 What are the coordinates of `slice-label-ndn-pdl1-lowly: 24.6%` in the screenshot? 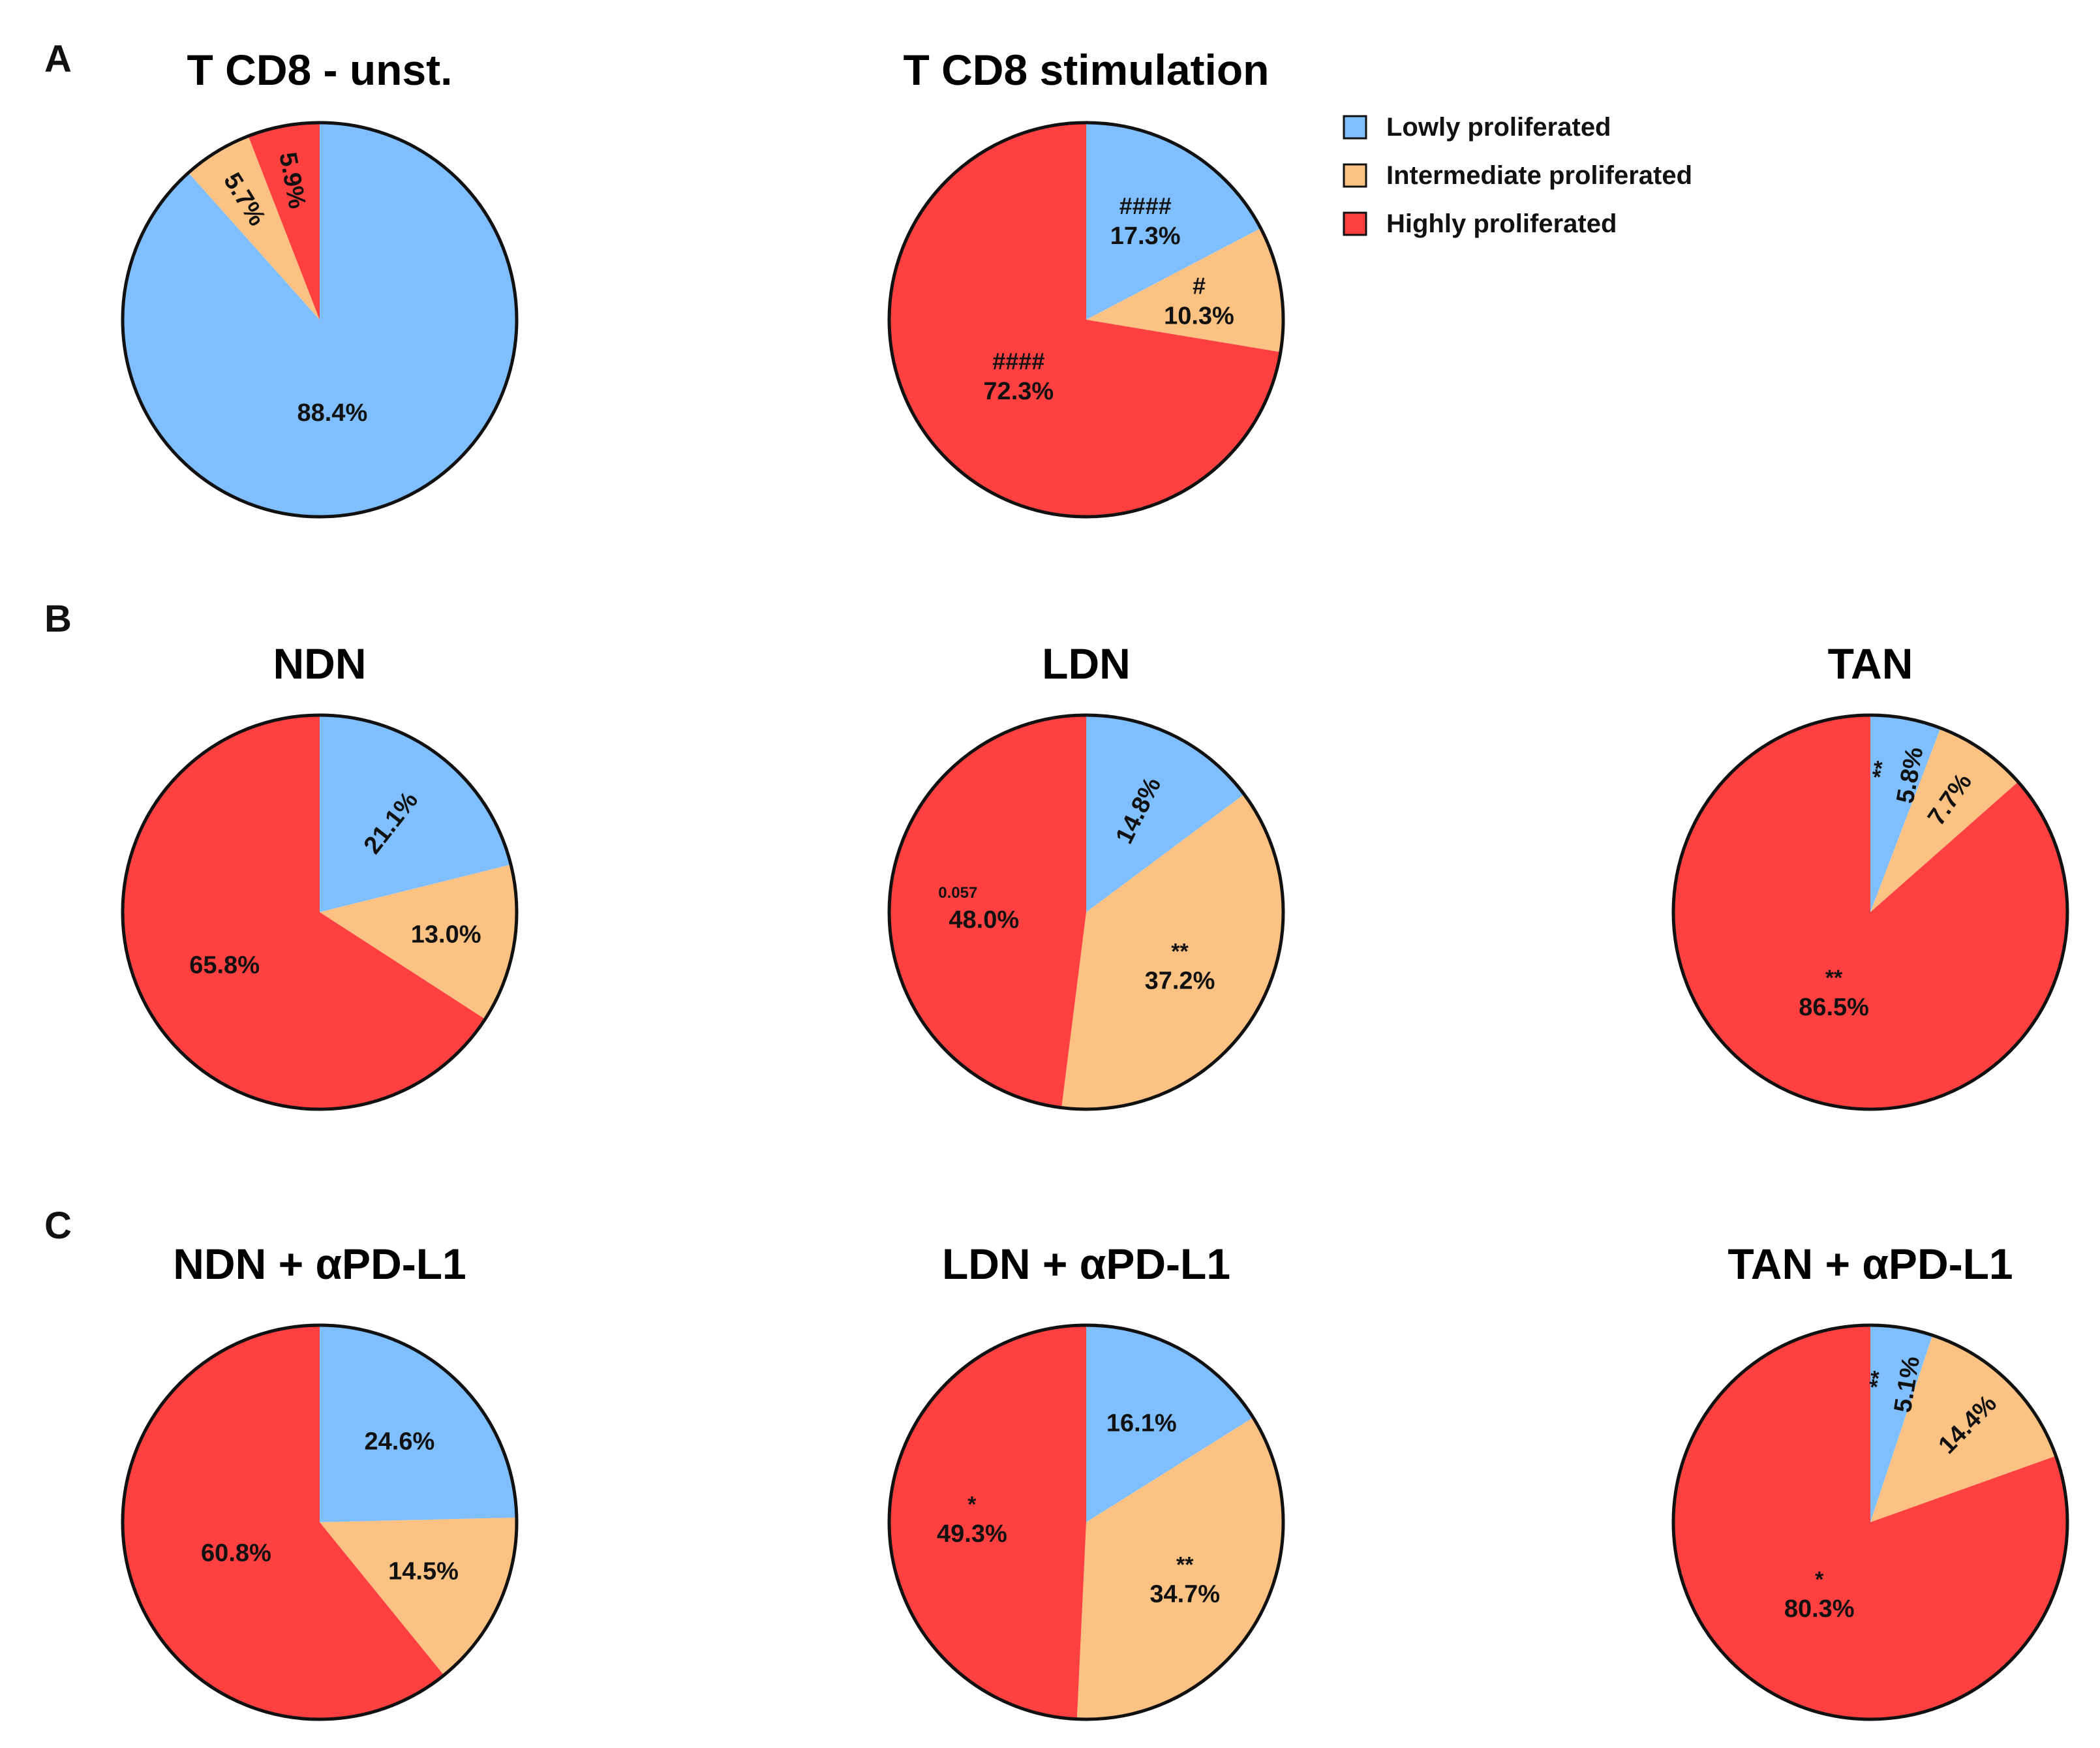 It's located at (400, 1442).